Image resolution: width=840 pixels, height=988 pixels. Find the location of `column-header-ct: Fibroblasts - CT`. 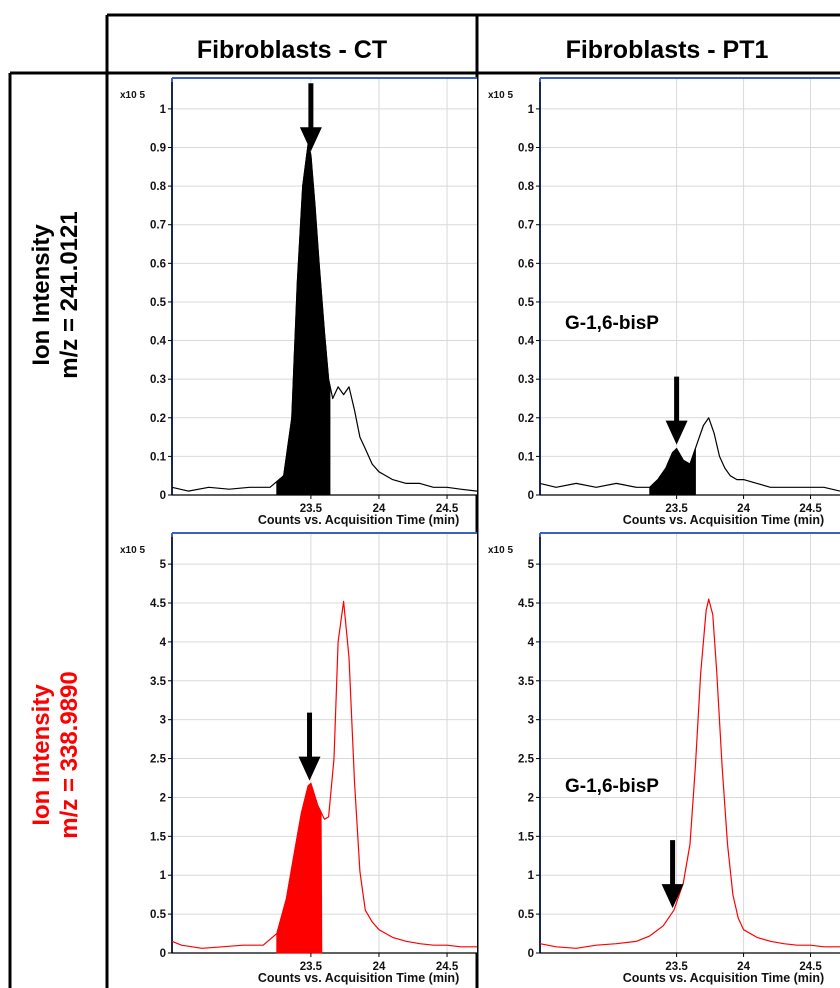

column-header-ct: Fibroblasts - CT is located at coordinates (292, 50).